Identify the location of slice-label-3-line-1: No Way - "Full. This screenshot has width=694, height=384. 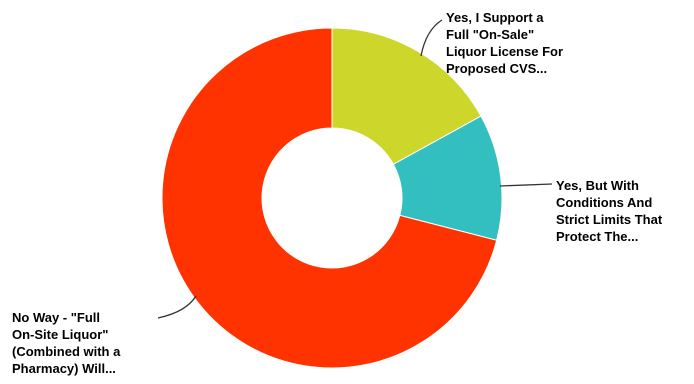
(56, 317).